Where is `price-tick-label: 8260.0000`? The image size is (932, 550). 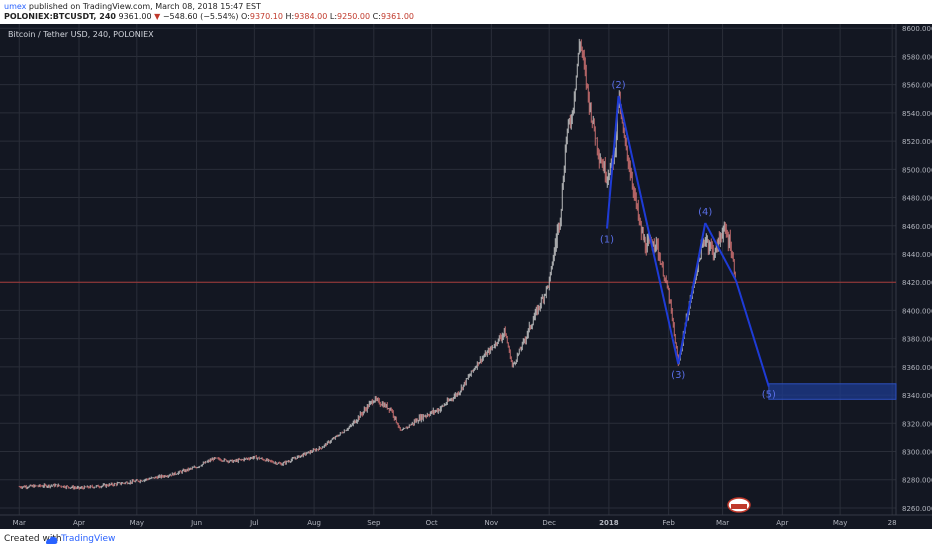
price-tick-label: 8260.0000 is located at coordinates (917, 509).